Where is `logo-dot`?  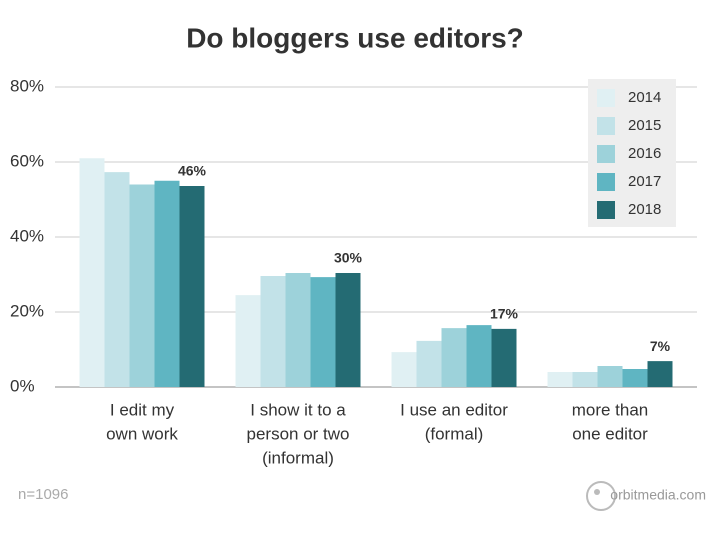 logo-dot is located at coordinates (597, 492).